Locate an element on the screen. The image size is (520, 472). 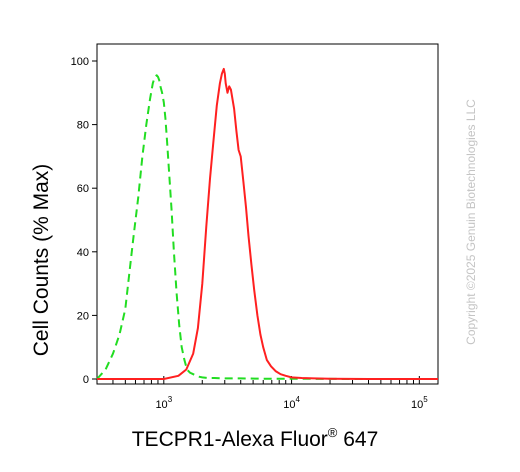
x-tick-label: 10⁵ is located at coordinates (419, 403).